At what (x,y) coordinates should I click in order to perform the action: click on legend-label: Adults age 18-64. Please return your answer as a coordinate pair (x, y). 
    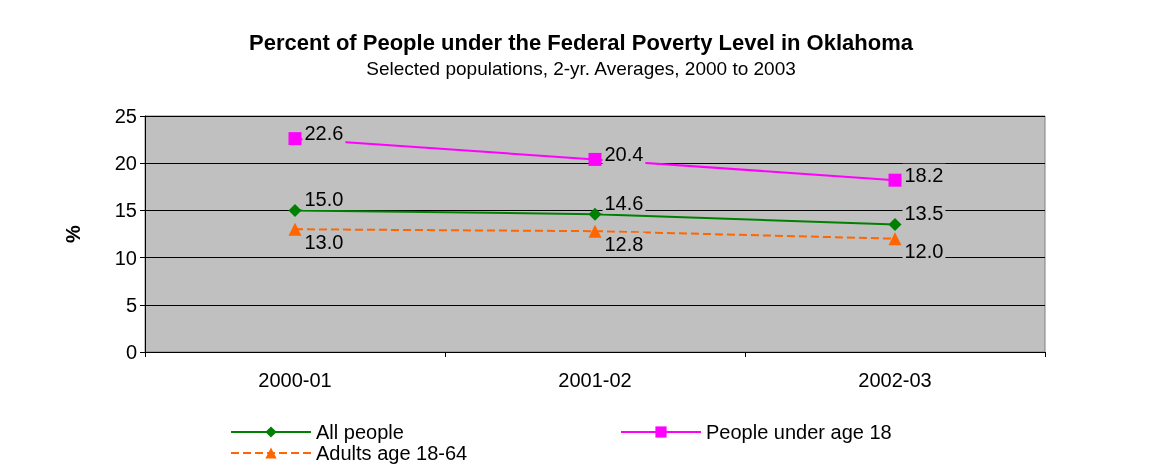
    Looking at the image, I should click on (392, 453).